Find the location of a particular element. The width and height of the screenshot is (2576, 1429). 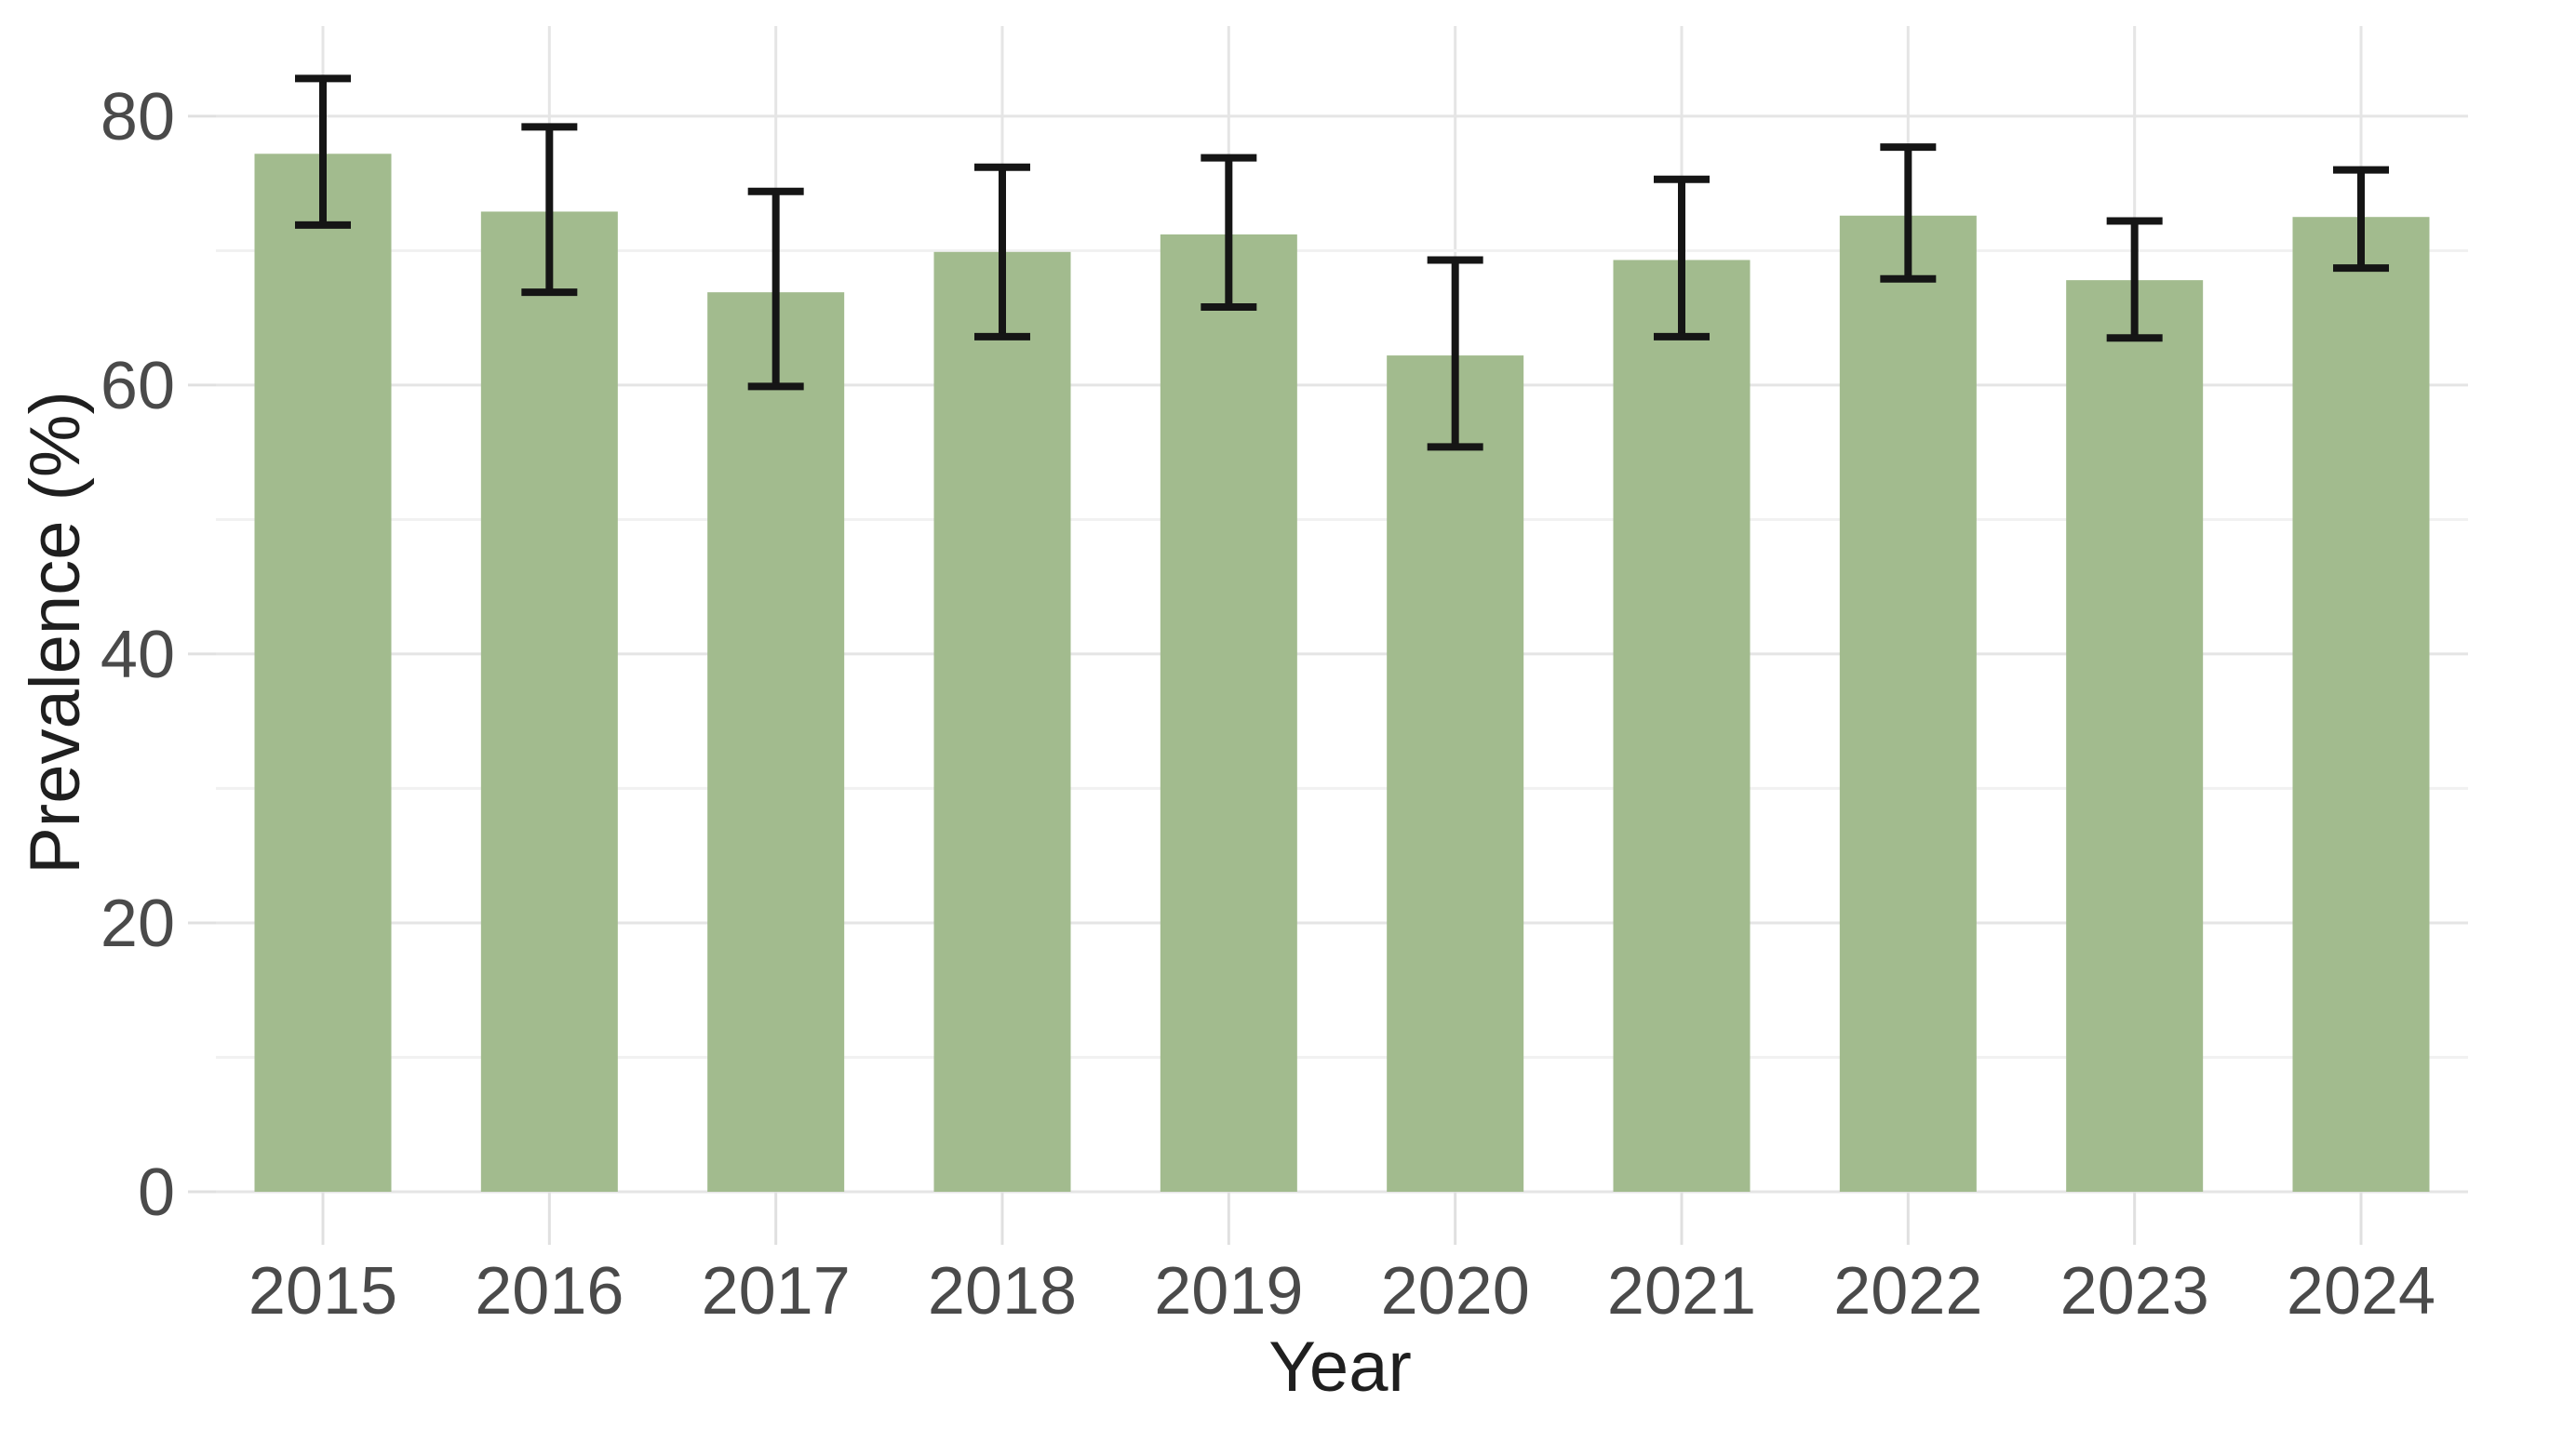

y-tick-label-20: 20 is located at coordinates (138, 924).